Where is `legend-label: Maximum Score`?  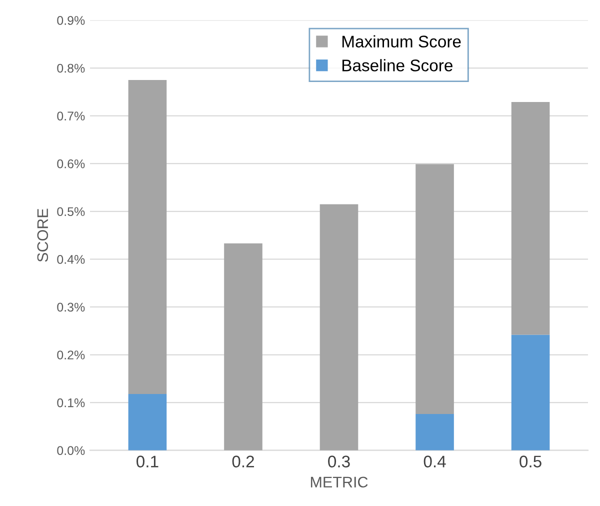
legend-label: Maximum Score is located at coordinates (401, 41).